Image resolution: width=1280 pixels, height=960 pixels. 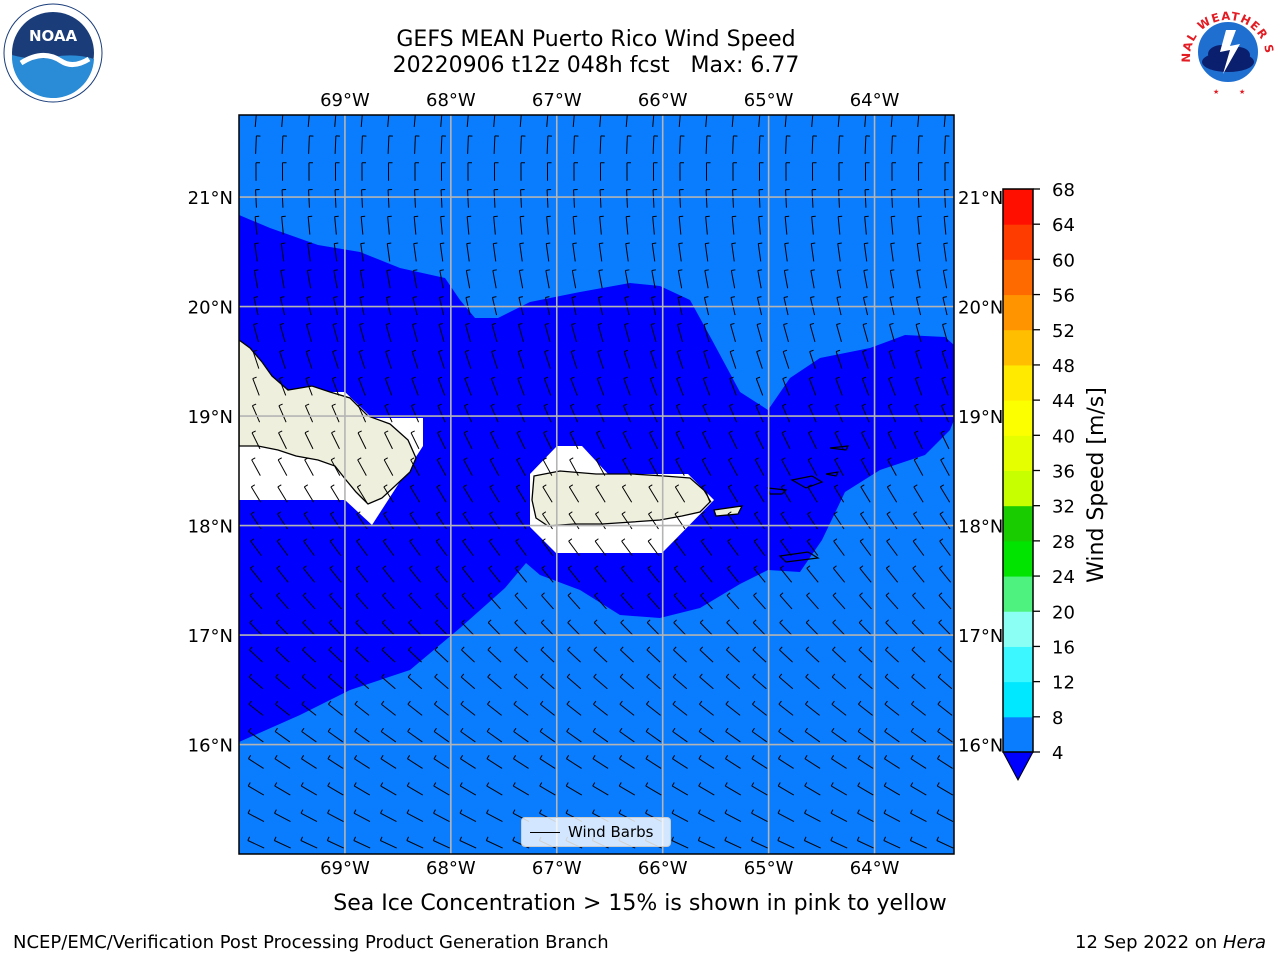 I want to click on colorbar-tick-label: 56, so click(x=1063, y=296).